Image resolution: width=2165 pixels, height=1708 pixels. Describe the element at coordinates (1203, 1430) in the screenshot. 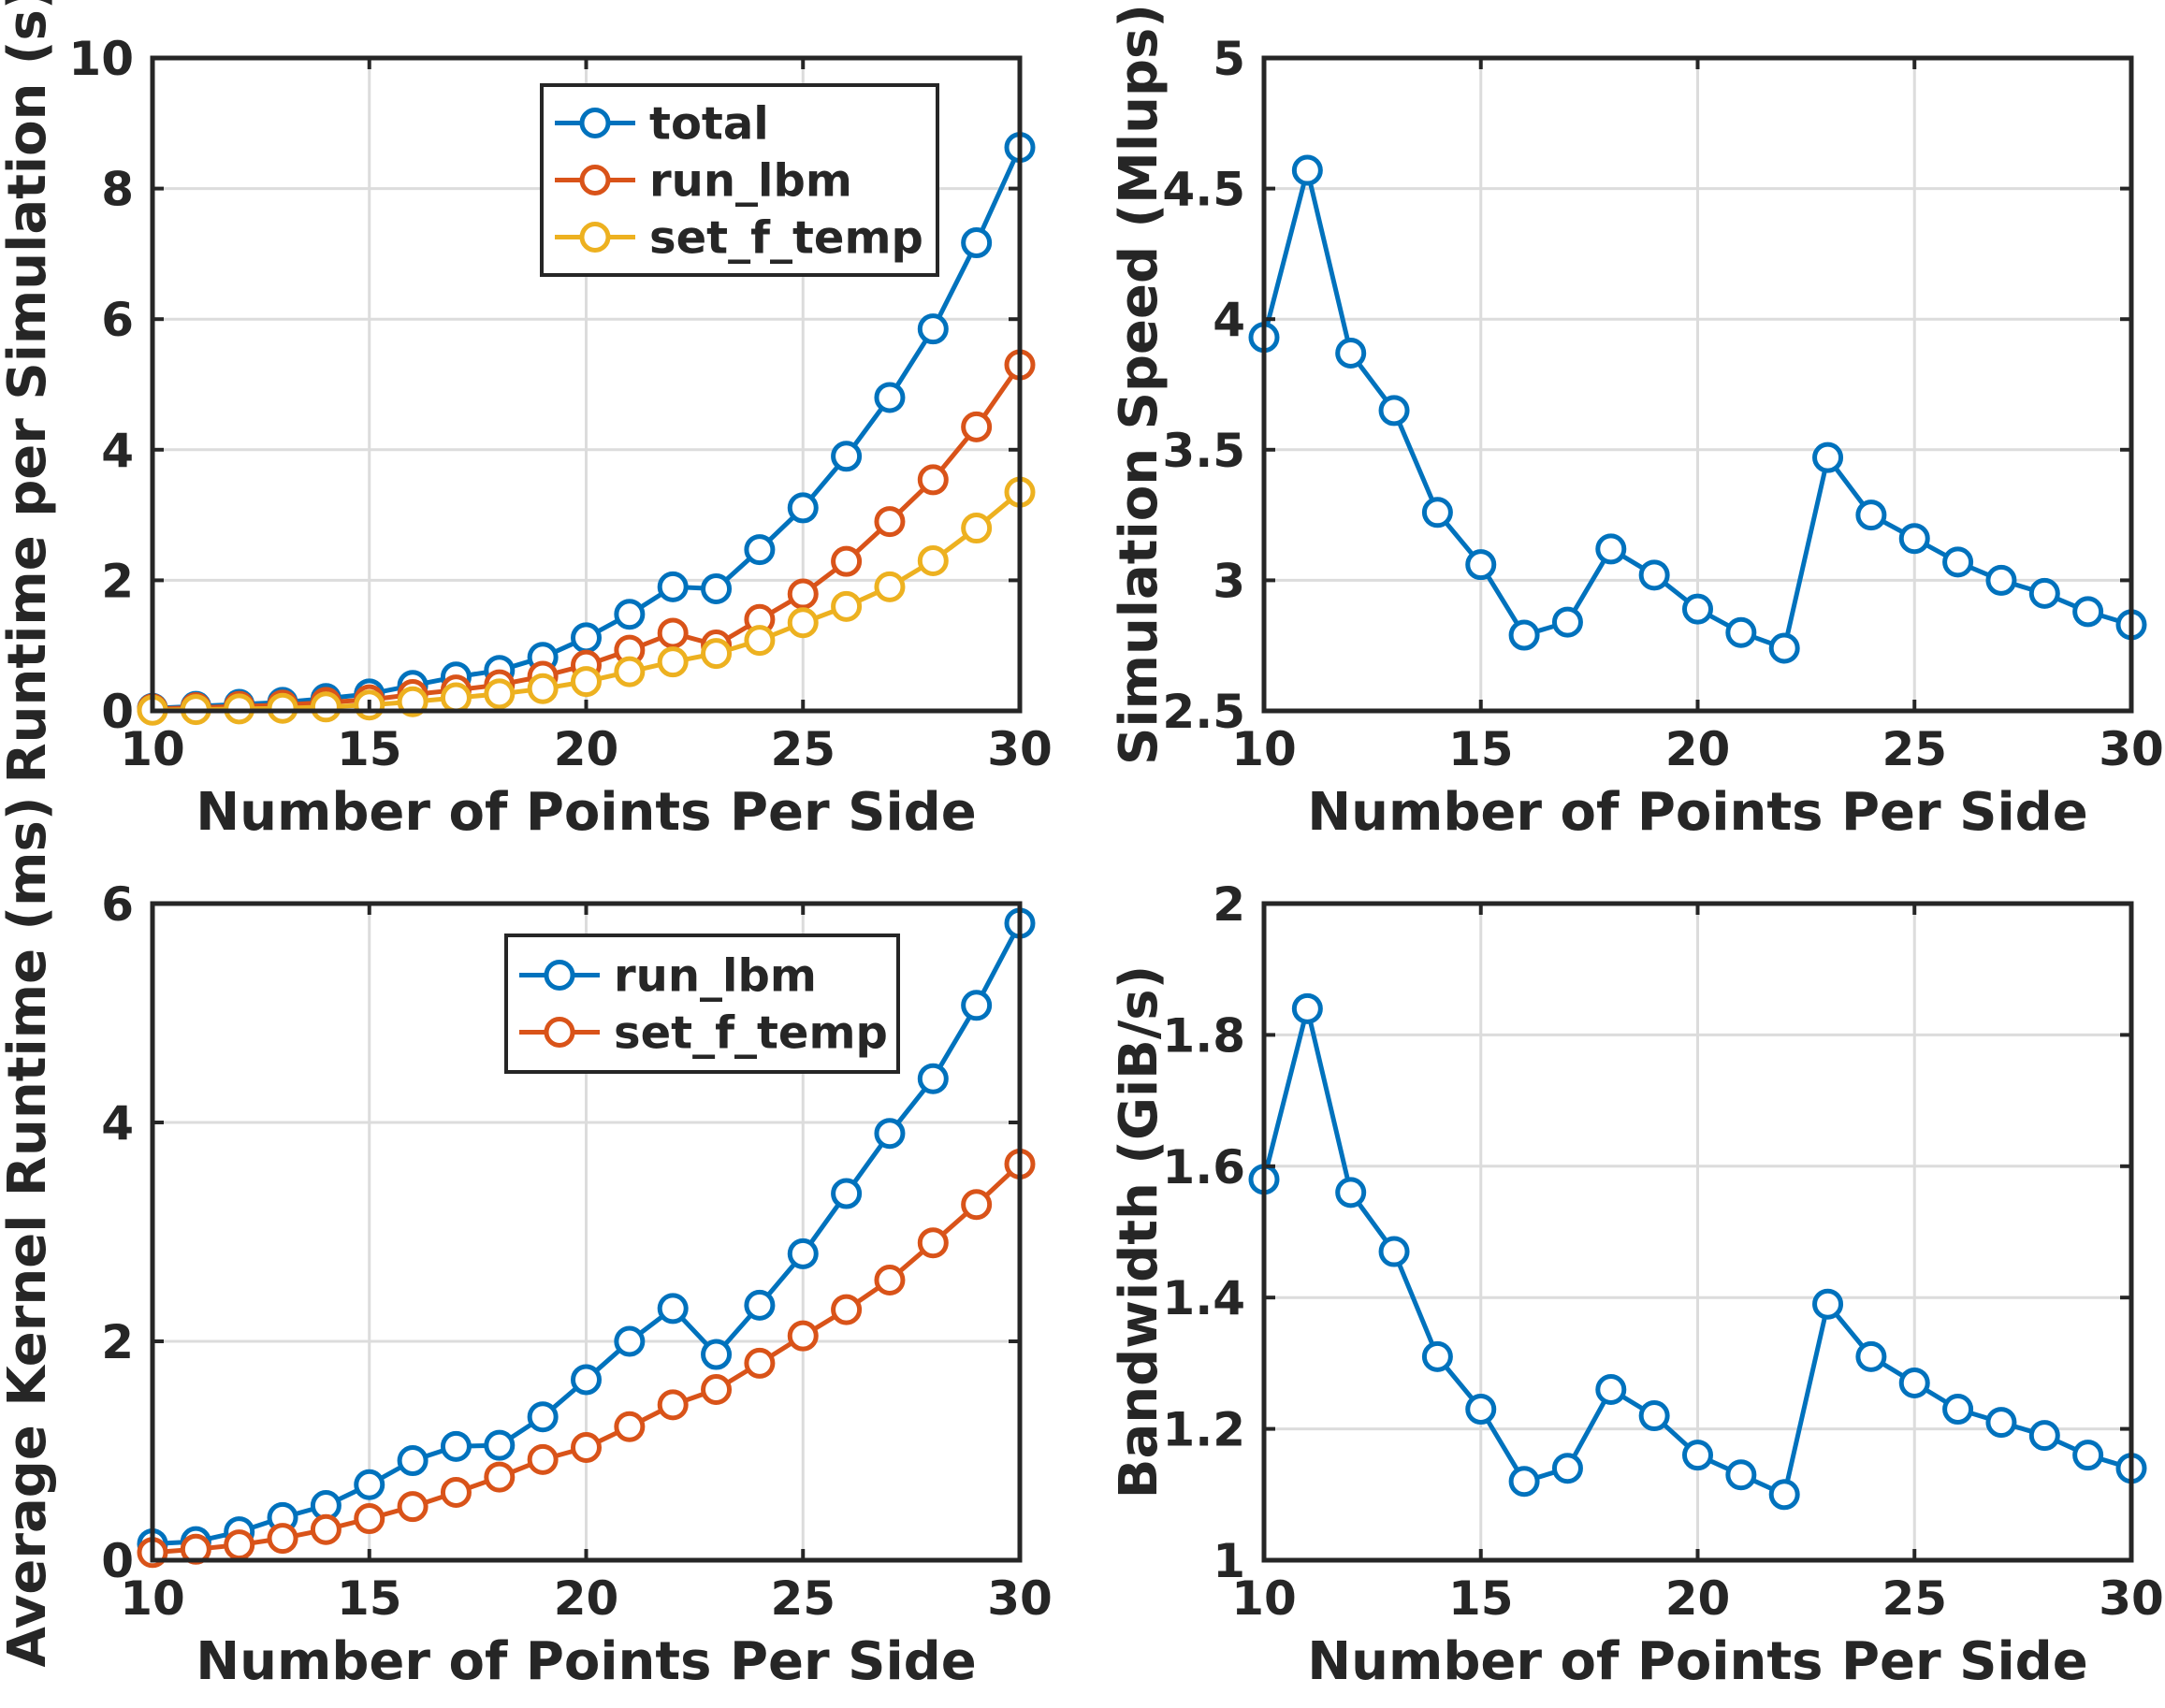

I see `y-tick-label: 1.2` at that location.